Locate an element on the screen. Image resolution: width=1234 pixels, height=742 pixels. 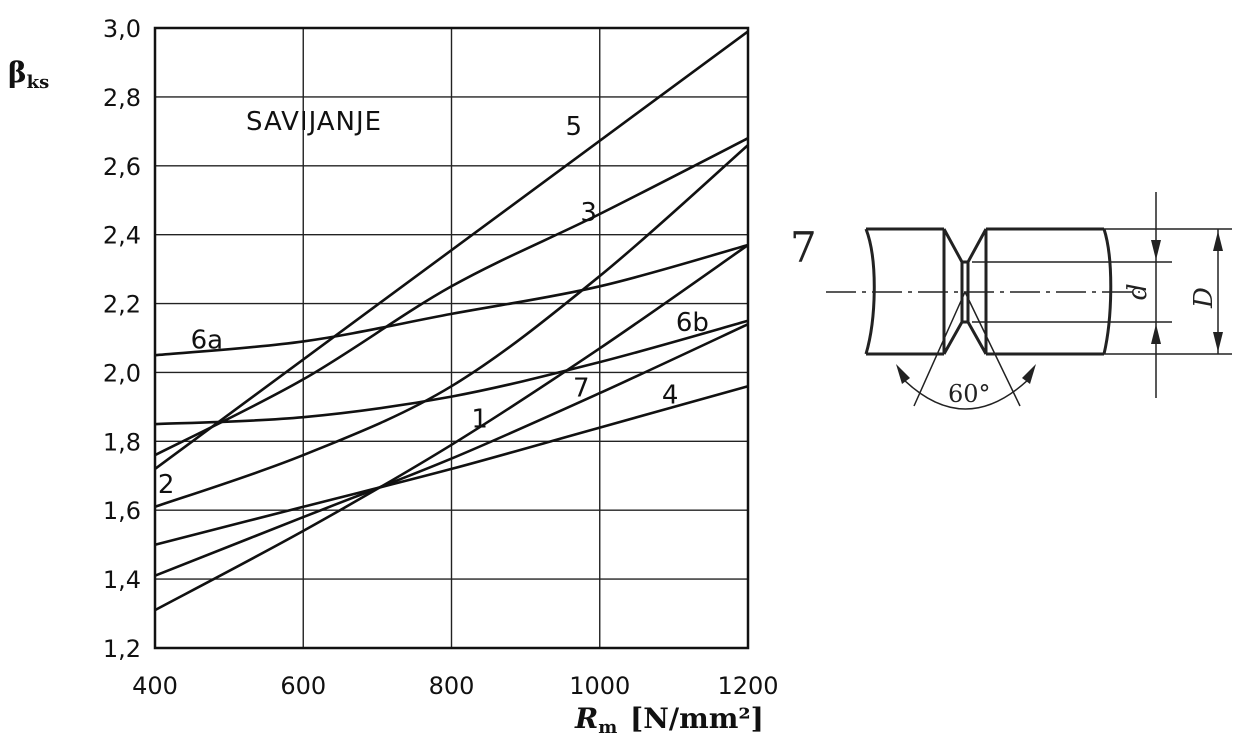
y-tick-label: 1,2 is located at coordinates (122, 649).